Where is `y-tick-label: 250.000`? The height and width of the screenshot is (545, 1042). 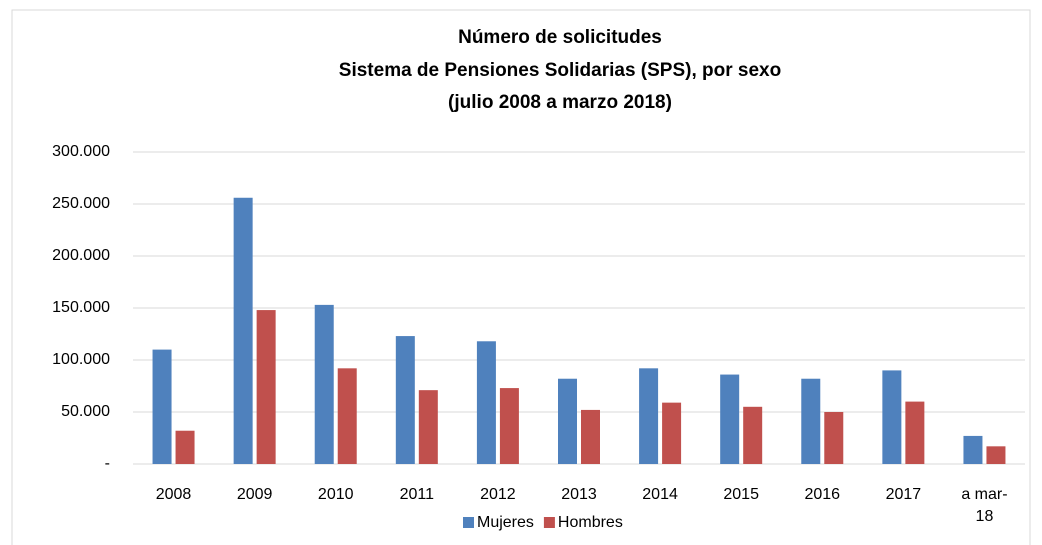
y-tick-label: 250.000 is located at coordinates (81, 203).